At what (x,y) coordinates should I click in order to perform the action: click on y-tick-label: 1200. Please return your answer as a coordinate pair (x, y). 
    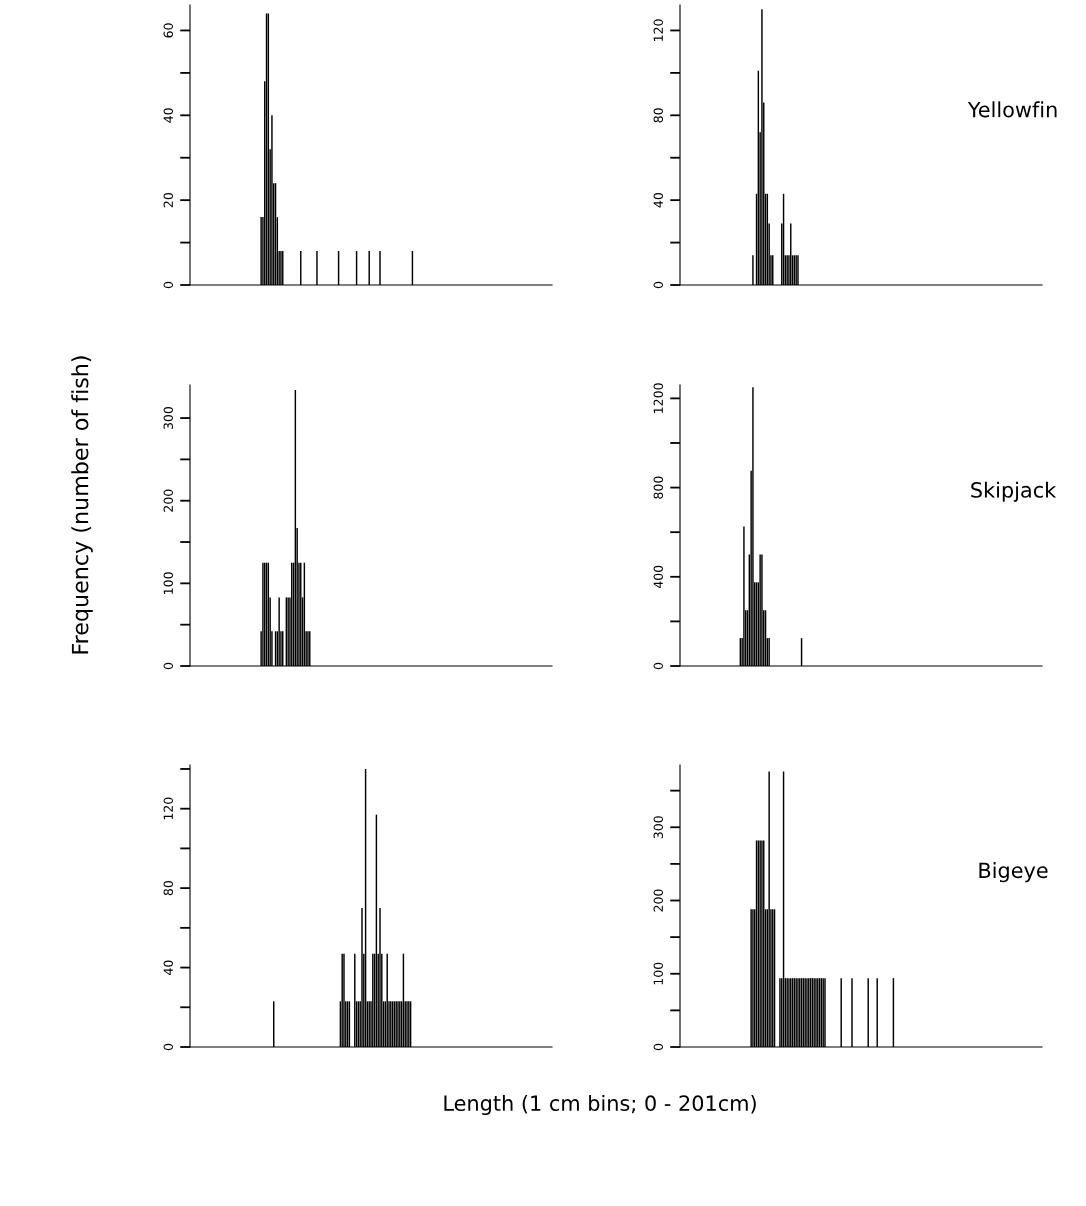
    Looking at the image, I should click on (658, 398).